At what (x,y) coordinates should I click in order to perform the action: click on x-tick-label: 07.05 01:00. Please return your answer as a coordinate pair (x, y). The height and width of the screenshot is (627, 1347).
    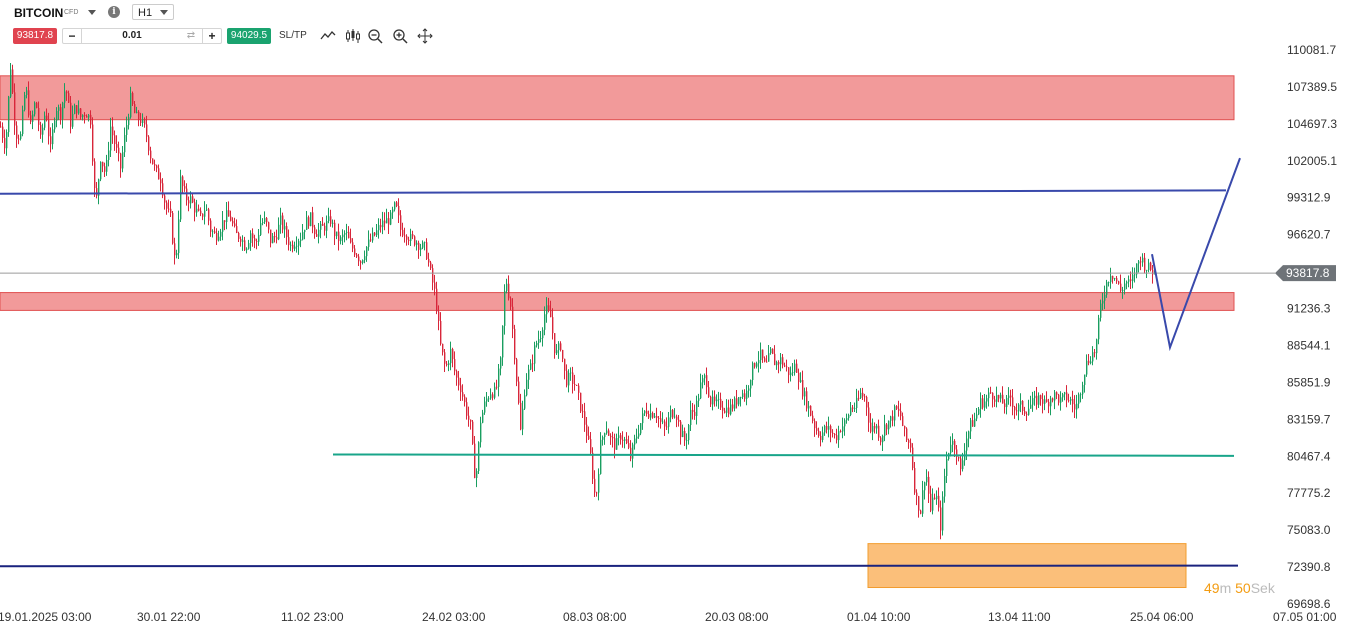
    Looking at the image, I should click on (1305, 617).